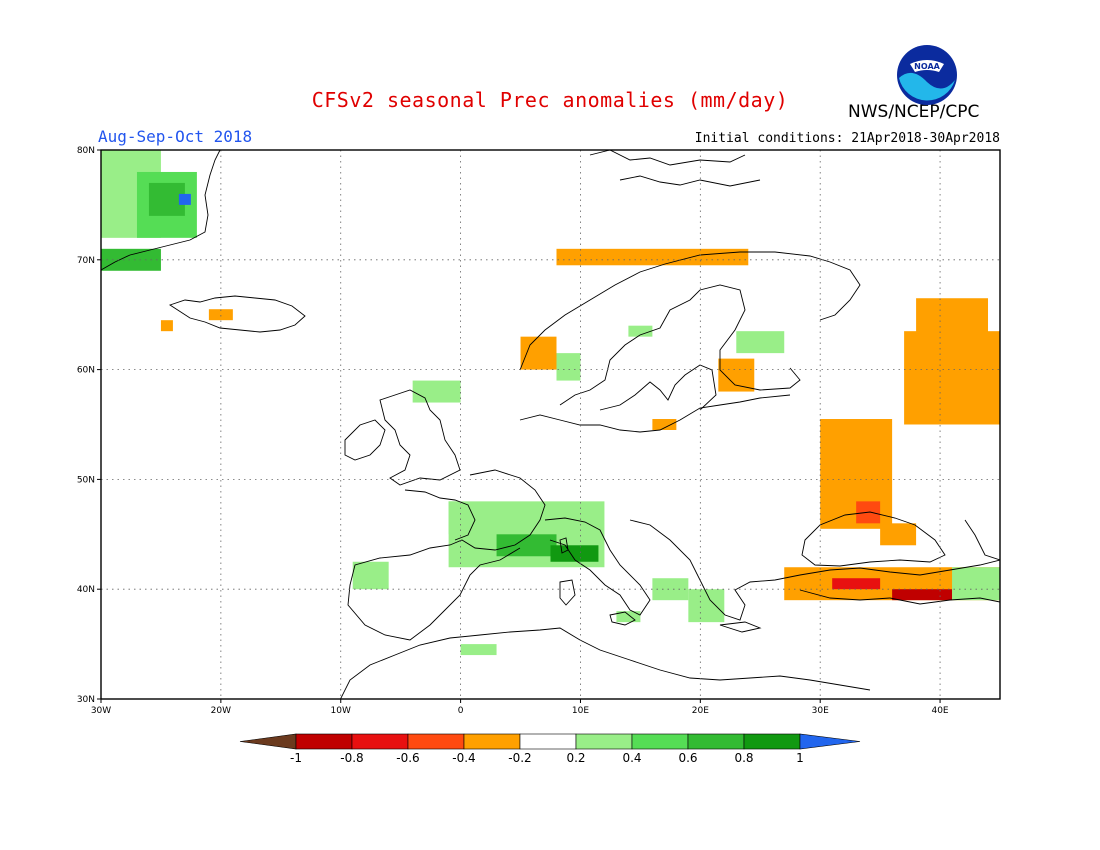 Image resolution: width=1100 pixels, height=850 pixels. Describe the element at coordinates (101, 711) in the screenshot. I see `lon-tick-label: 30W` at that location.